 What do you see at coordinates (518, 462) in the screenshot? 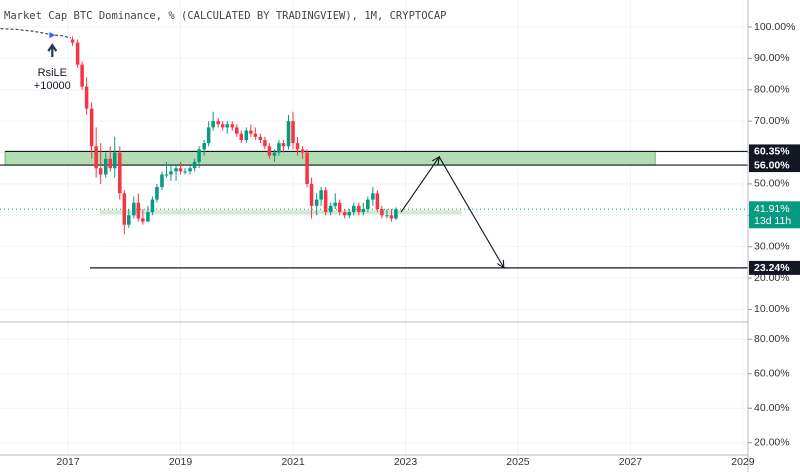
I see `x-tick-label: 2025` at bounding box center [518, 462].